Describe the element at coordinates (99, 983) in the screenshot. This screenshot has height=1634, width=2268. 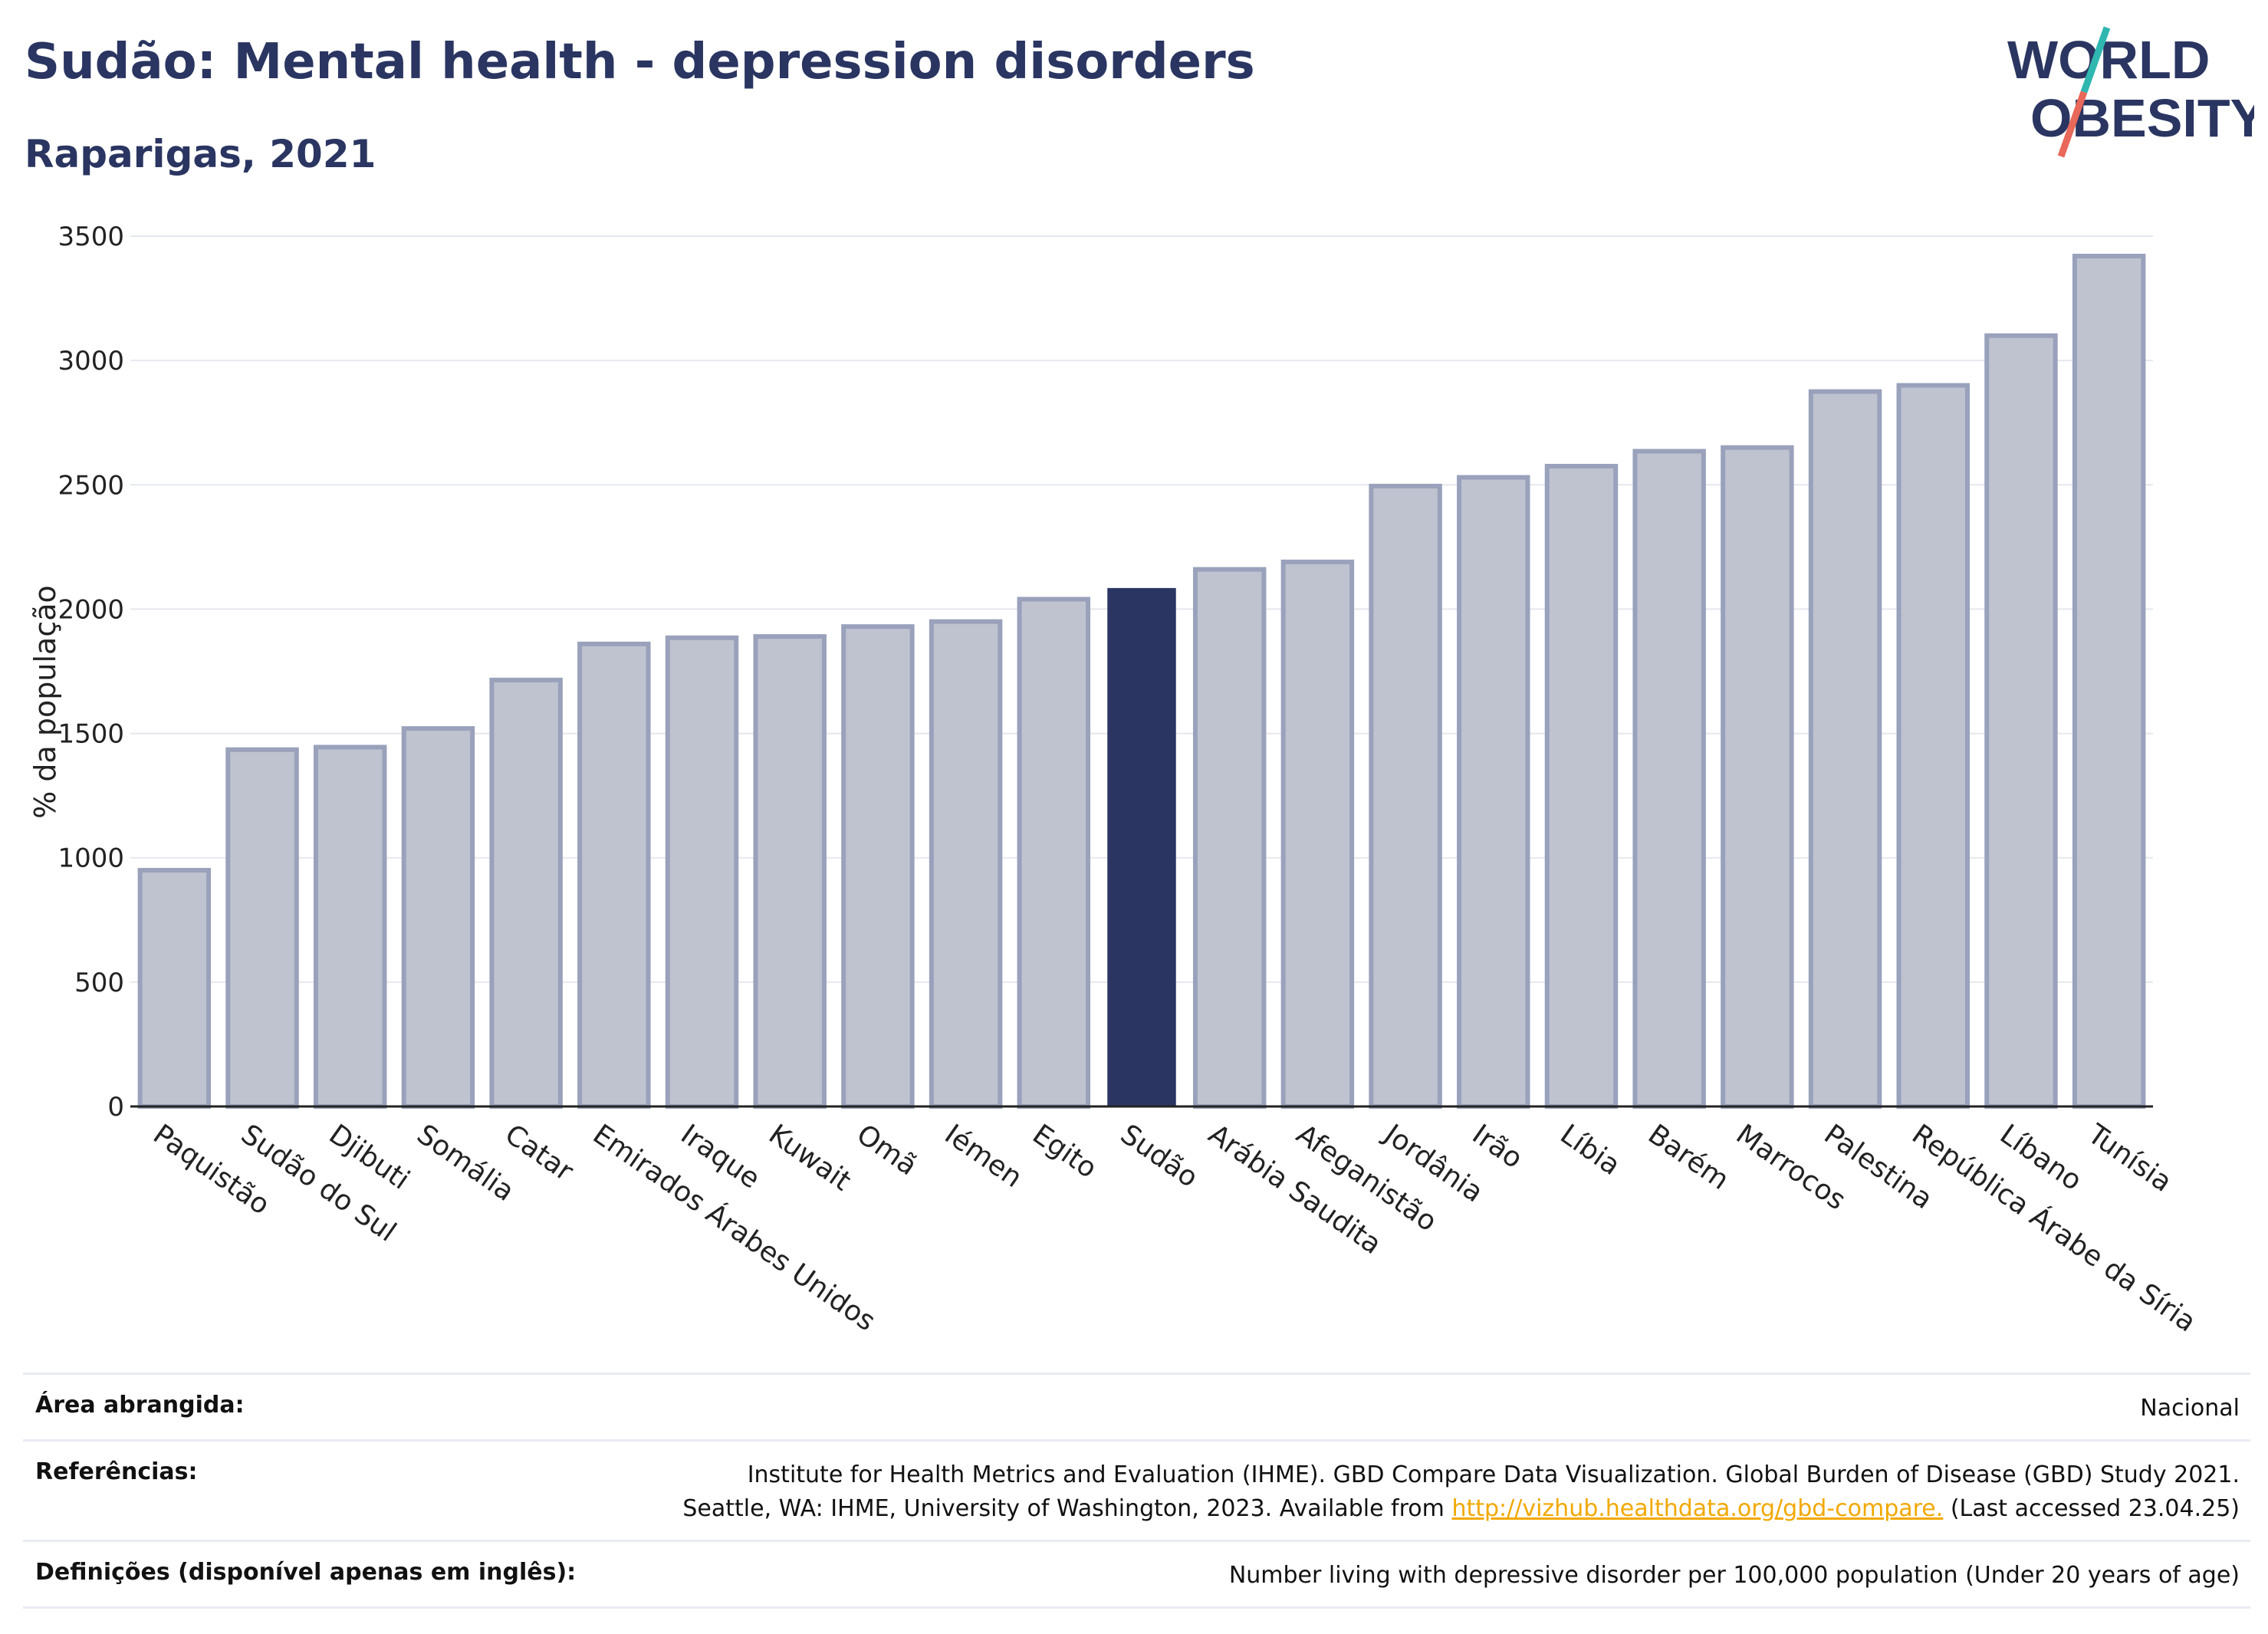
I see `y-tick-label: 500` at that location.